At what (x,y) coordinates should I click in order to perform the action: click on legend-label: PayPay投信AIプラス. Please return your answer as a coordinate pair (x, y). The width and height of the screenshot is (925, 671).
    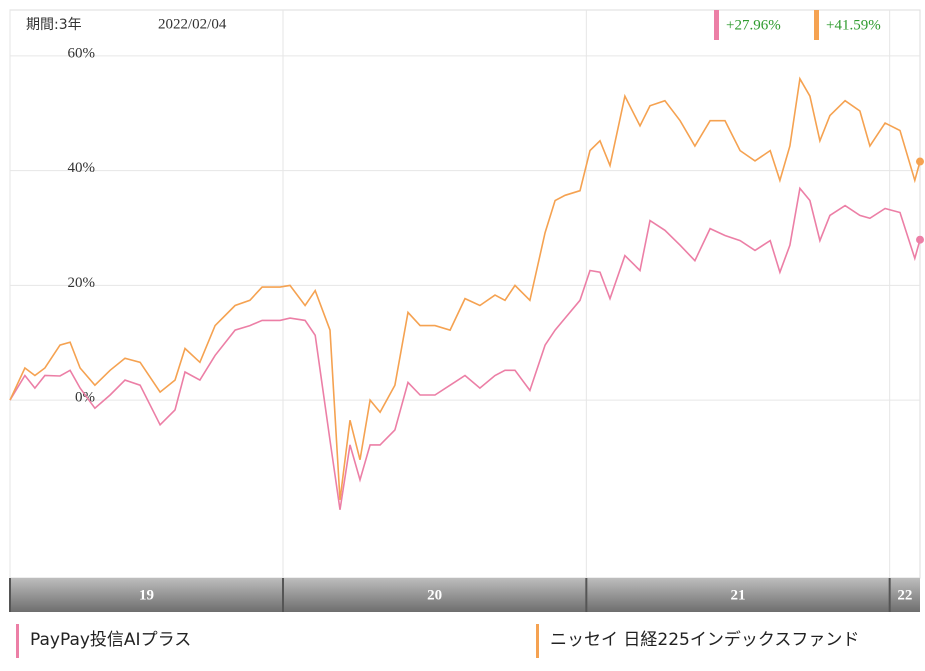
    Looking at the image, I should click on (110, 640).